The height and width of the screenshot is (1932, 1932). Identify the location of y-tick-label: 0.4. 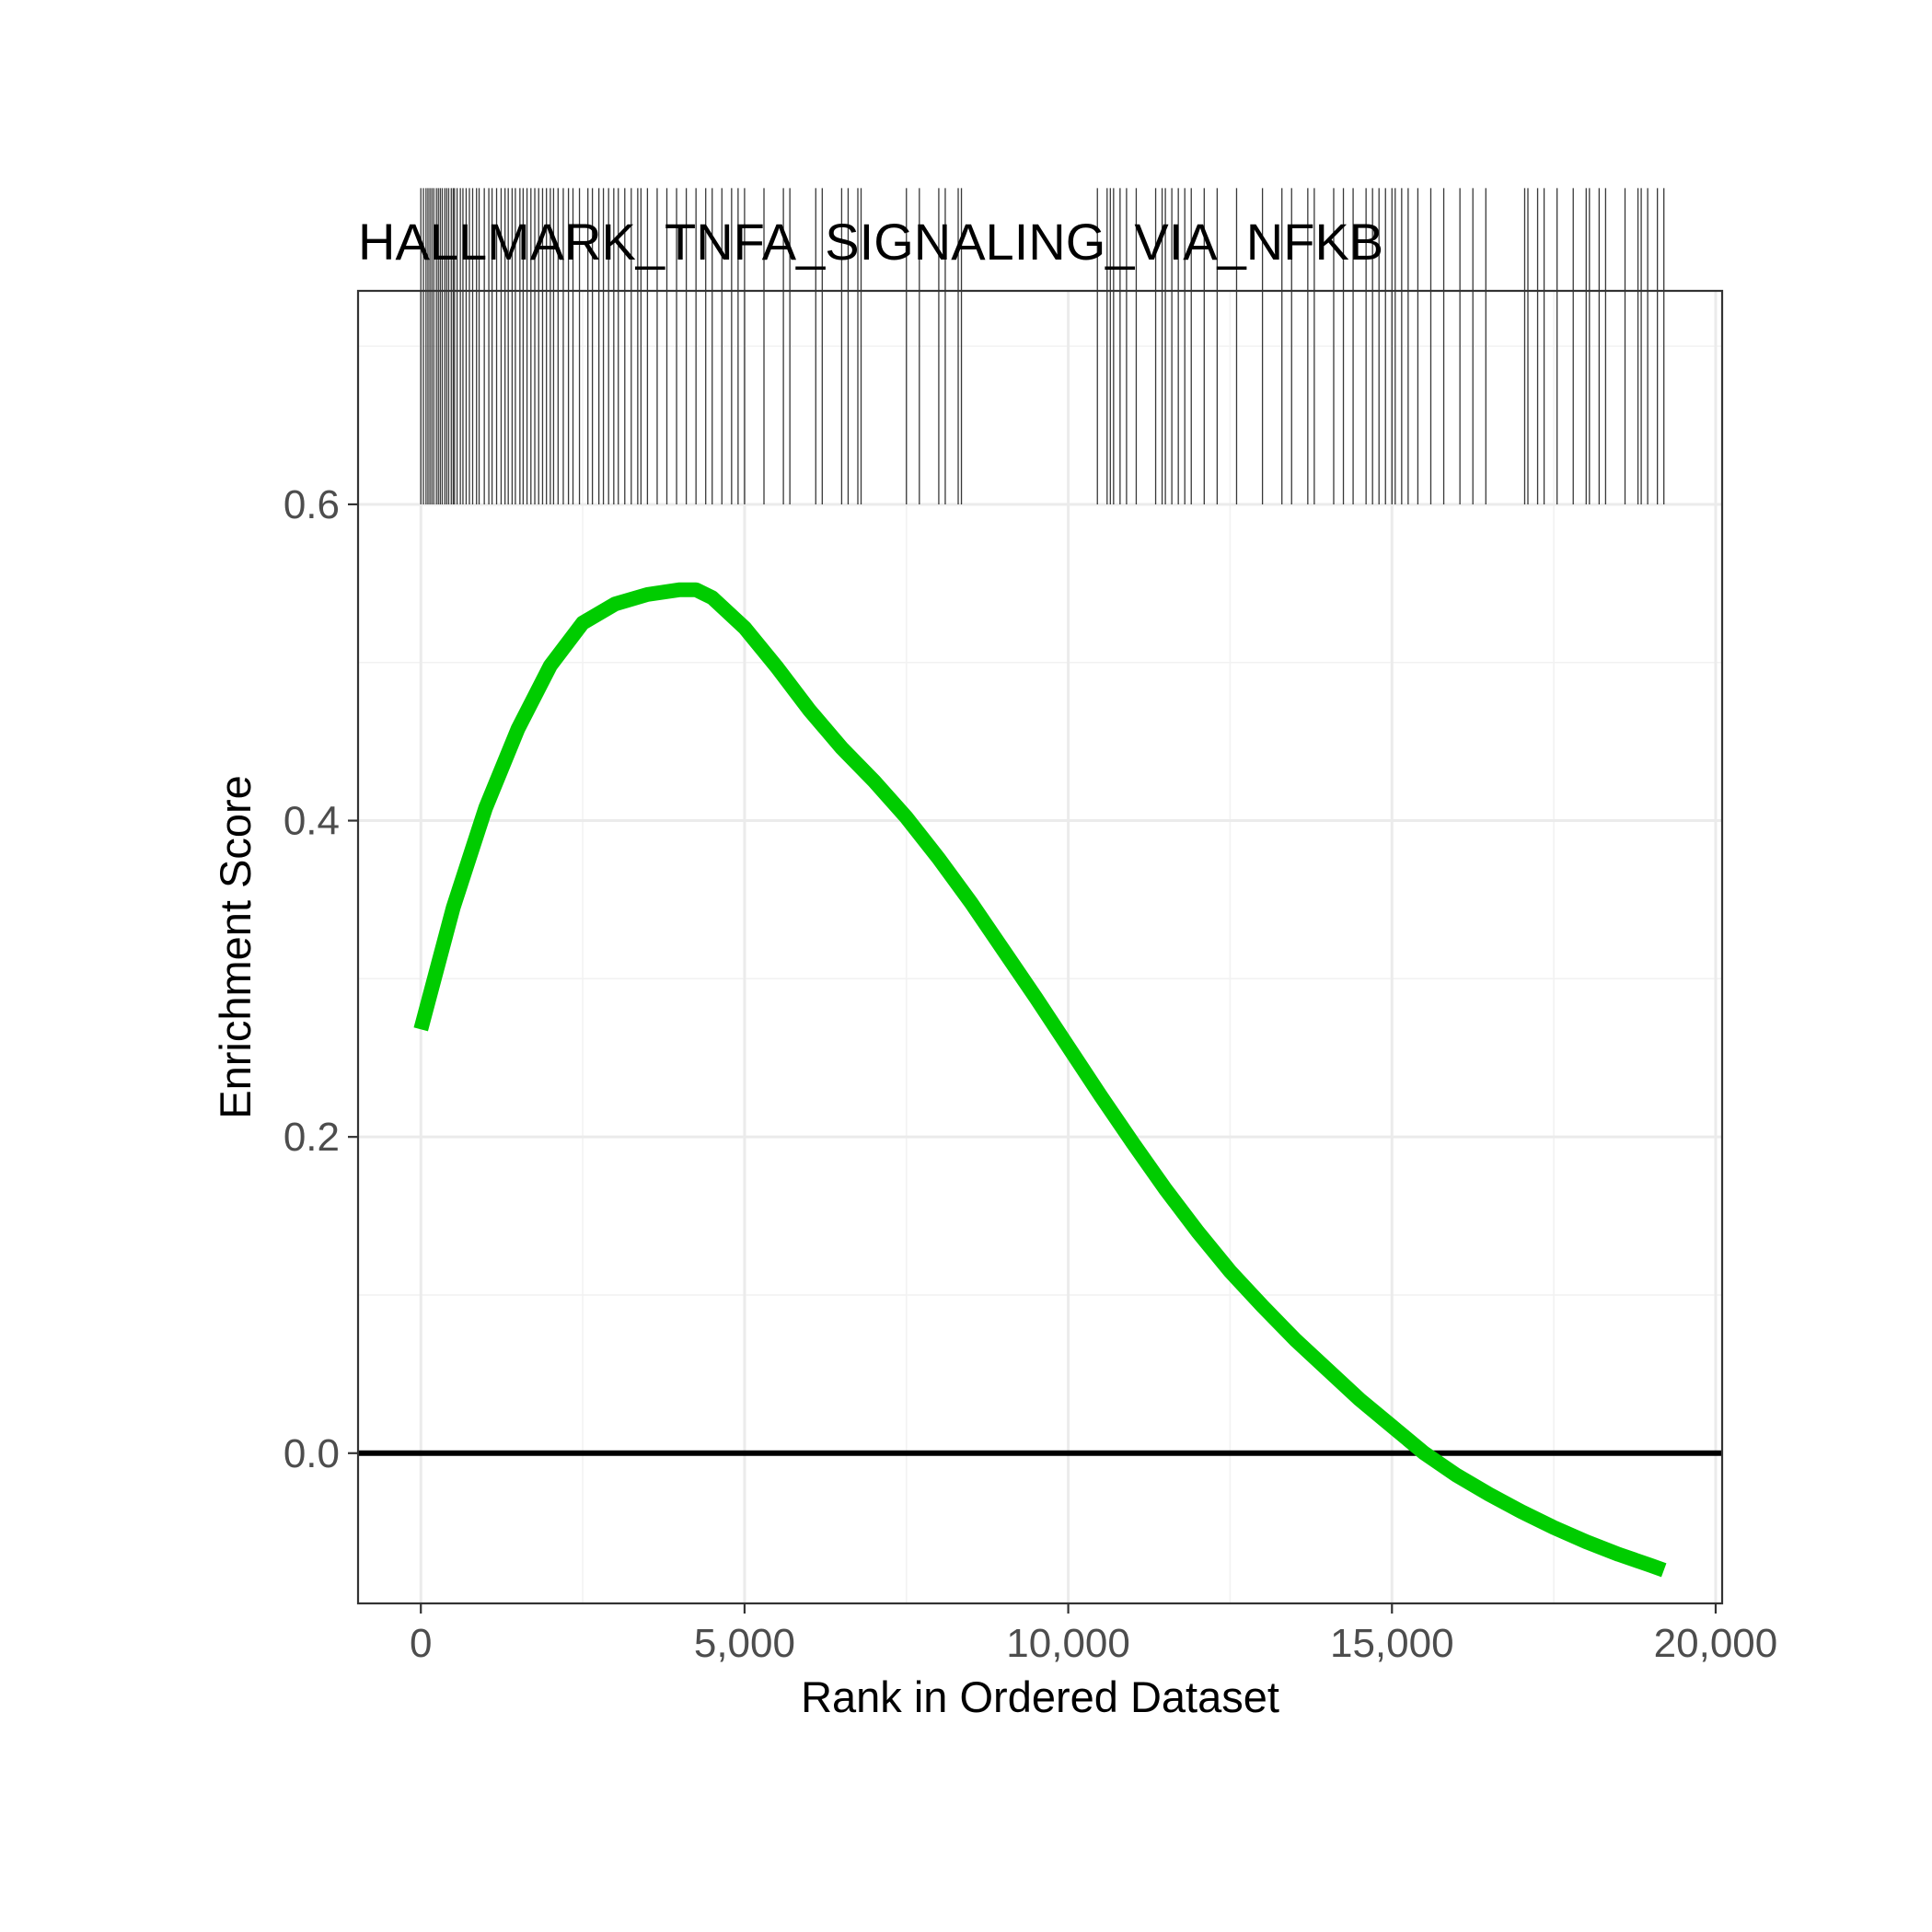
(312, 822).